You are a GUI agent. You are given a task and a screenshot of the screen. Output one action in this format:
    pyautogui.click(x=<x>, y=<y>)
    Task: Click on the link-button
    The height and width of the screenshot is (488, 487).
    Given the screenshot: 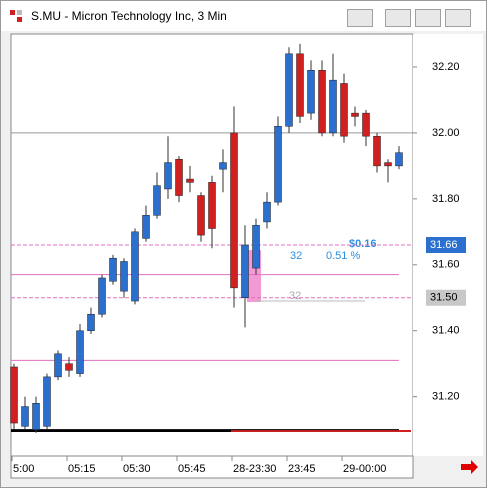 What is the action you would take?
    pyautogui.click(x=360, y=18)
    